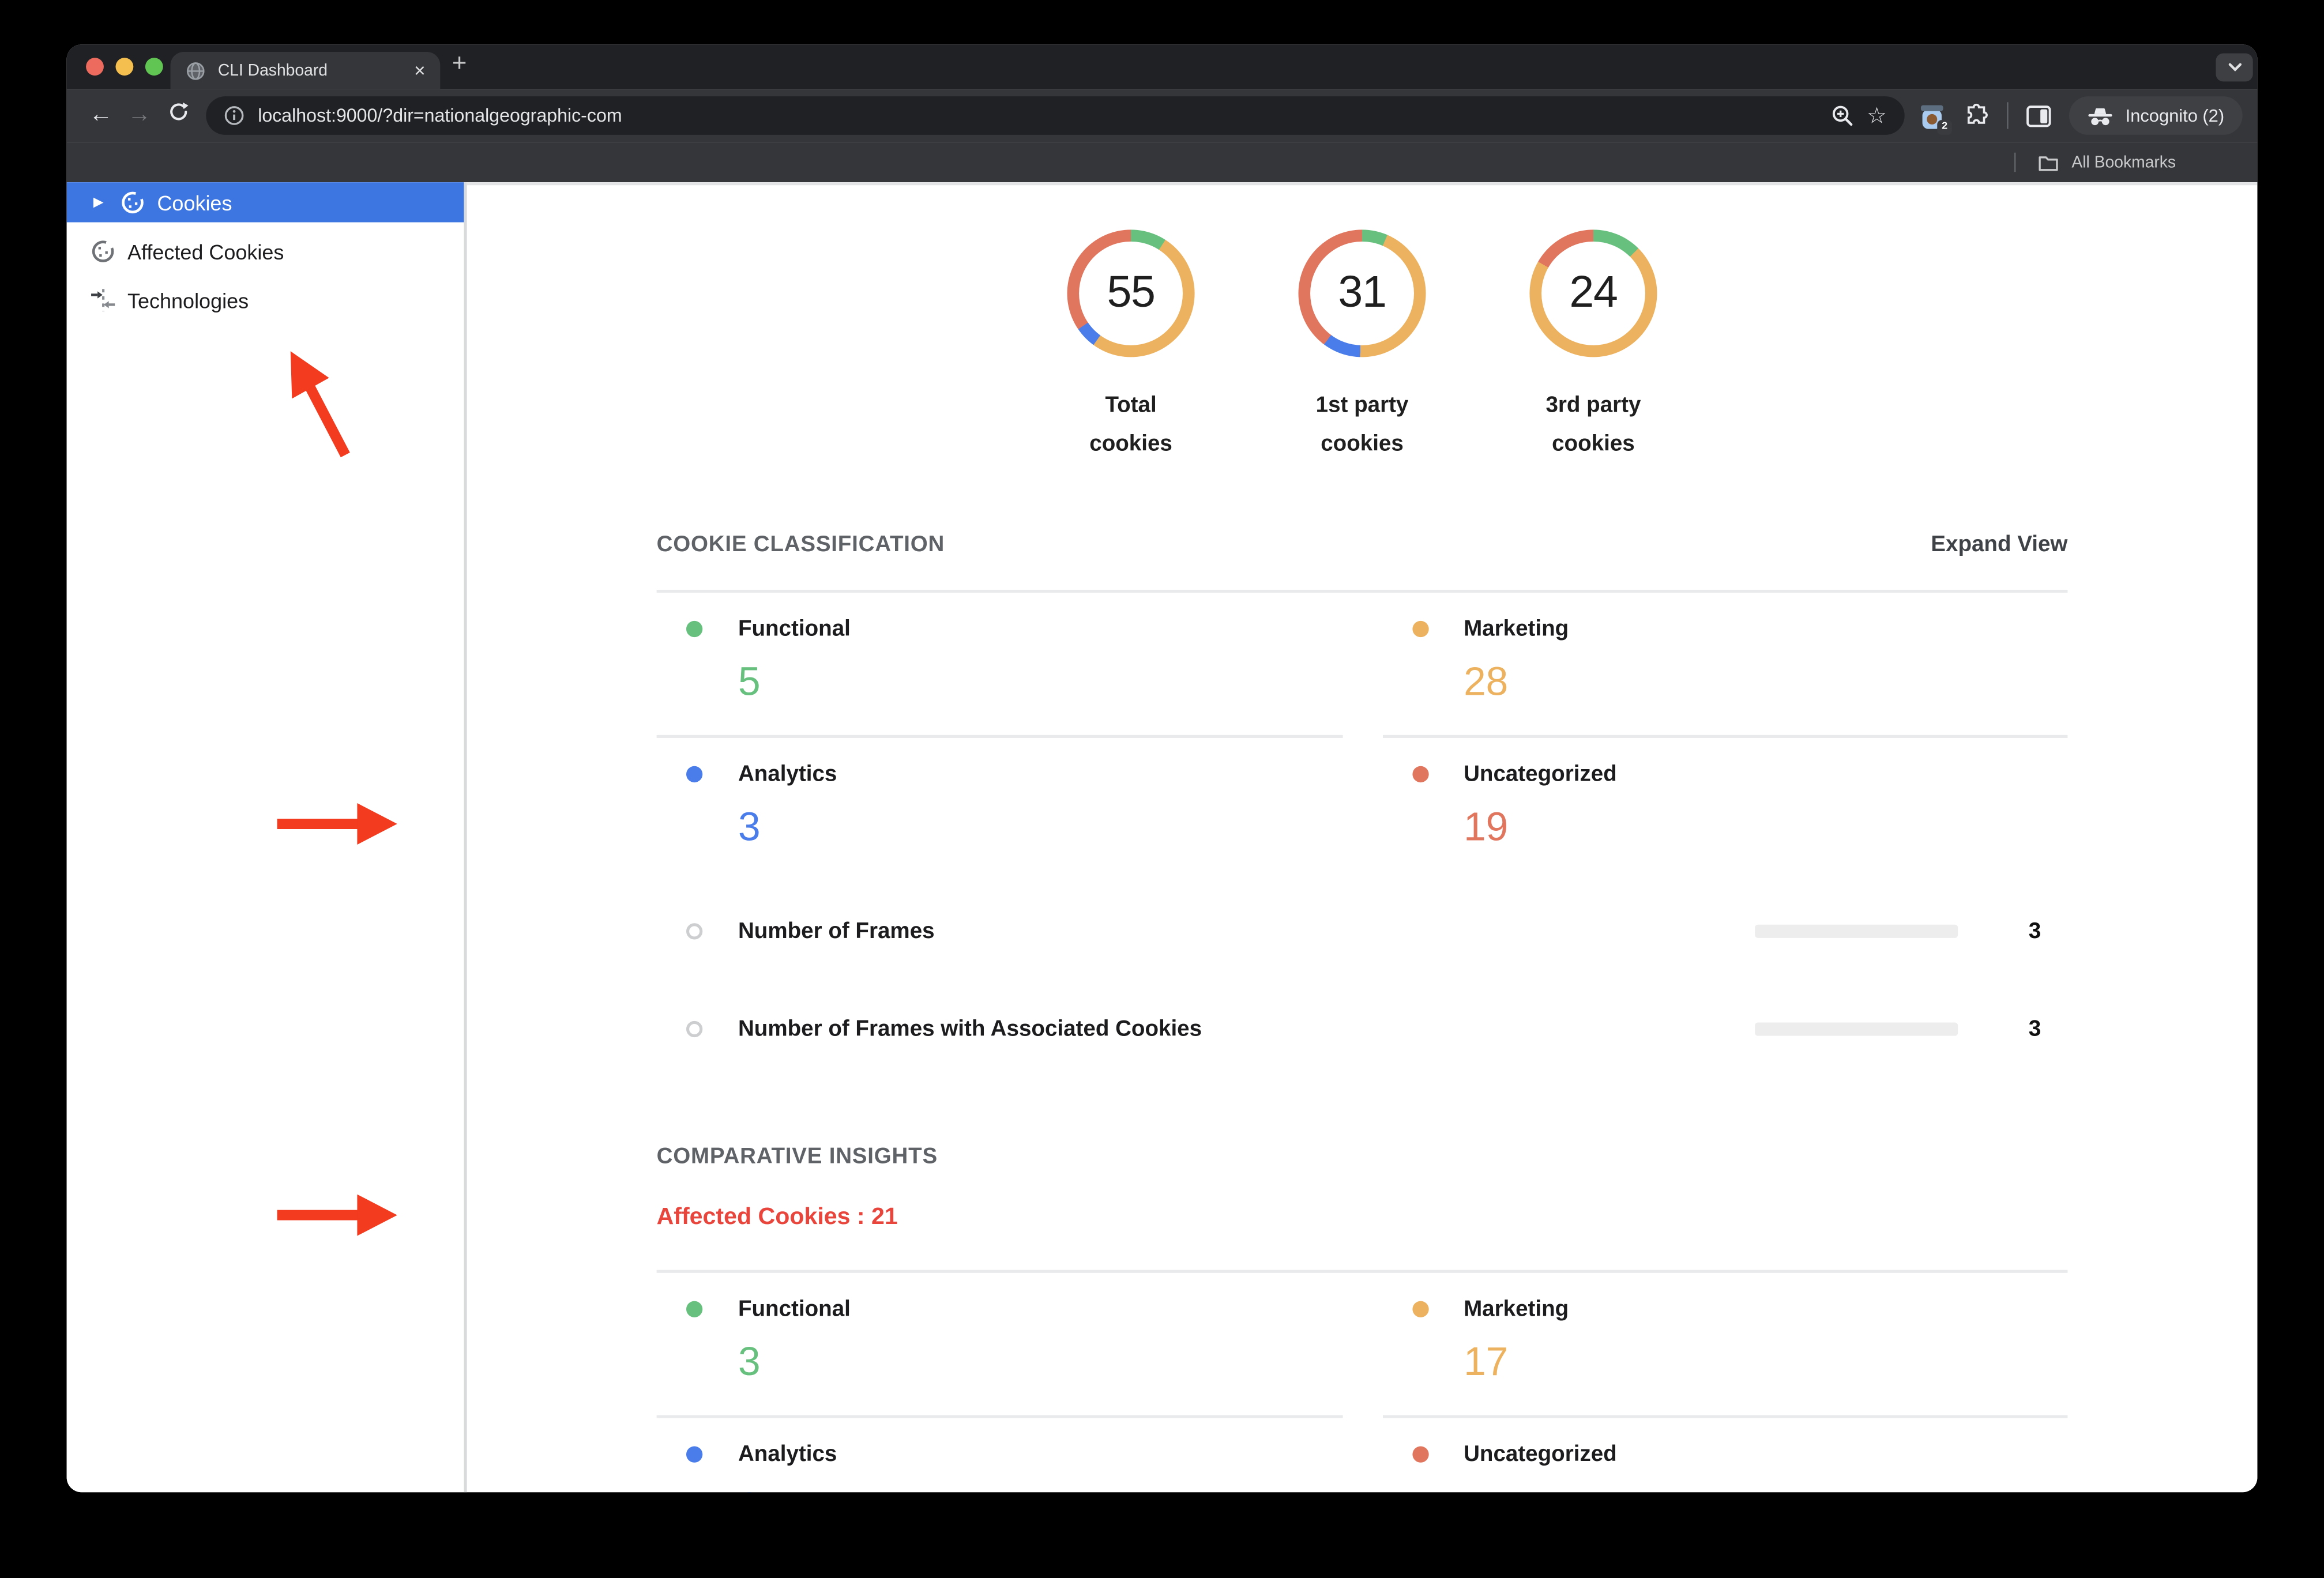 Image resolution: width=2324 pixels, height=1578 pixels. What do you see at coordinates (2048, 163) in the screenshot?
I see `folder-icon` at bounding box center [2048, 163].